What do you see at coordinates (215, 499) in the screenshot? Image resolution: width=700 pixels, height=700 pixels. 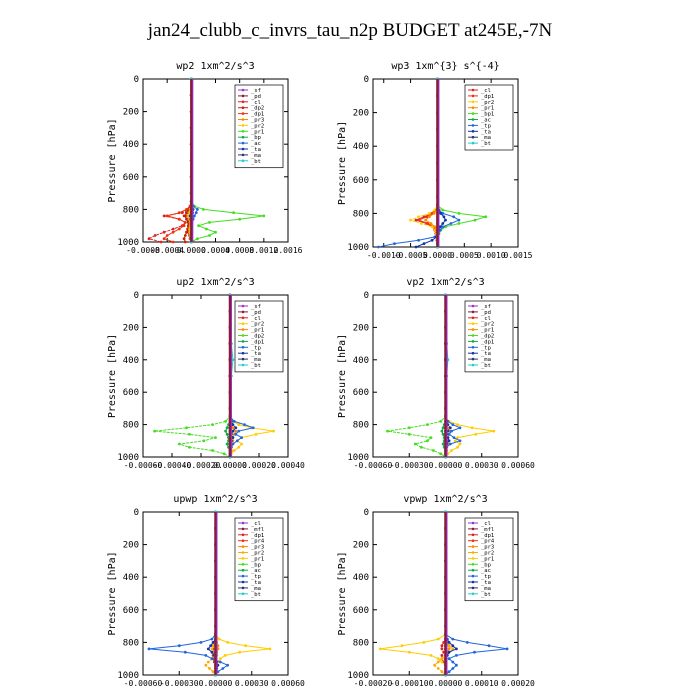 I see `panel-title: upwp 1xm^2/s^3` at bounding box center [215, 499].